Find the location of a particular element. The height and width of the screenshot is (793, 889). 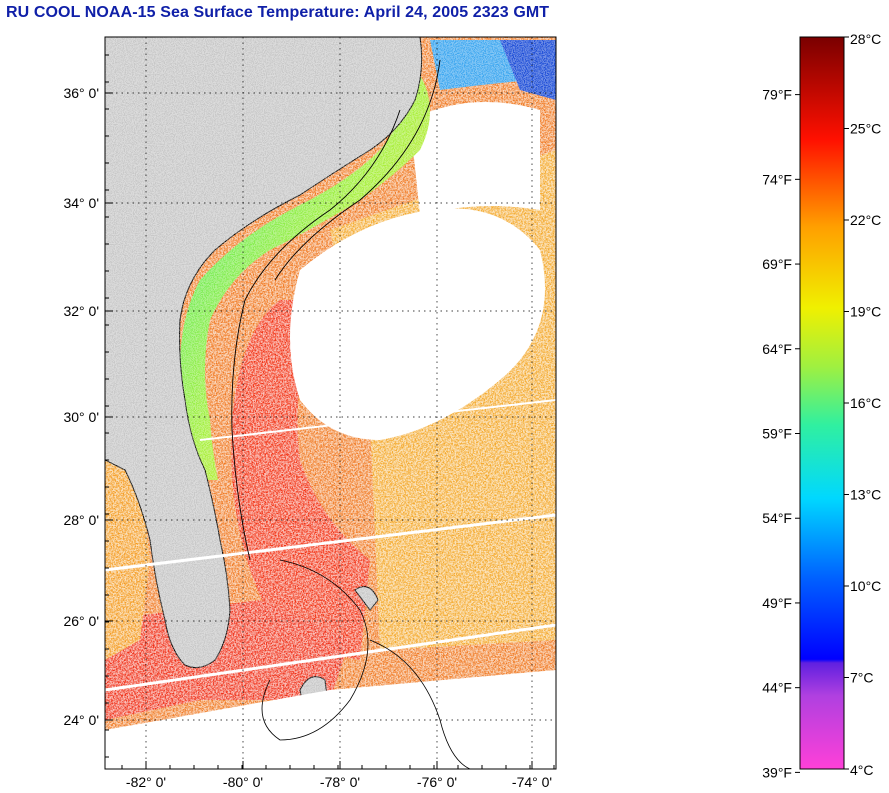

lon-tick-label: -80° 0' is located at coordinates (243, 782).